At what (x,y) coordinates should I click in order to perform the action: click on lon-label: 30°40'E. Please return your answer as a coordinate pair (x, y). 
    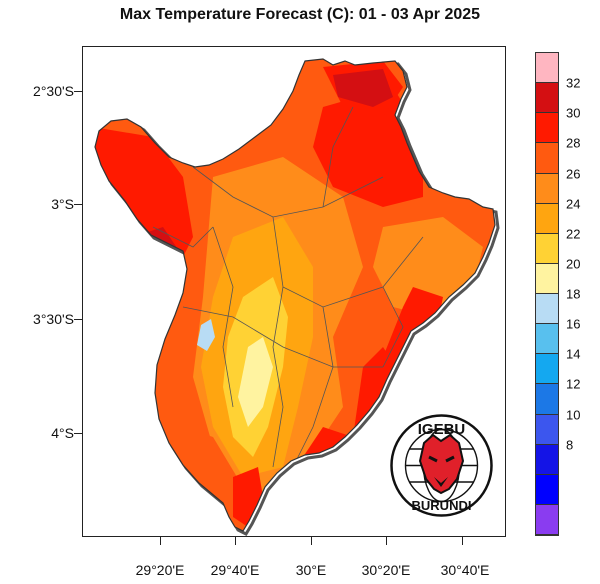
    Looking at the image, I should click on (465, 570).